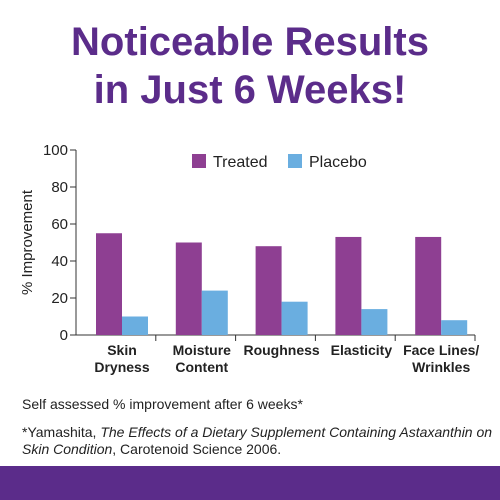 The width and height of the screenshot is (500, 500). I want to click on y-tick-label: 60, so click(59, 224).